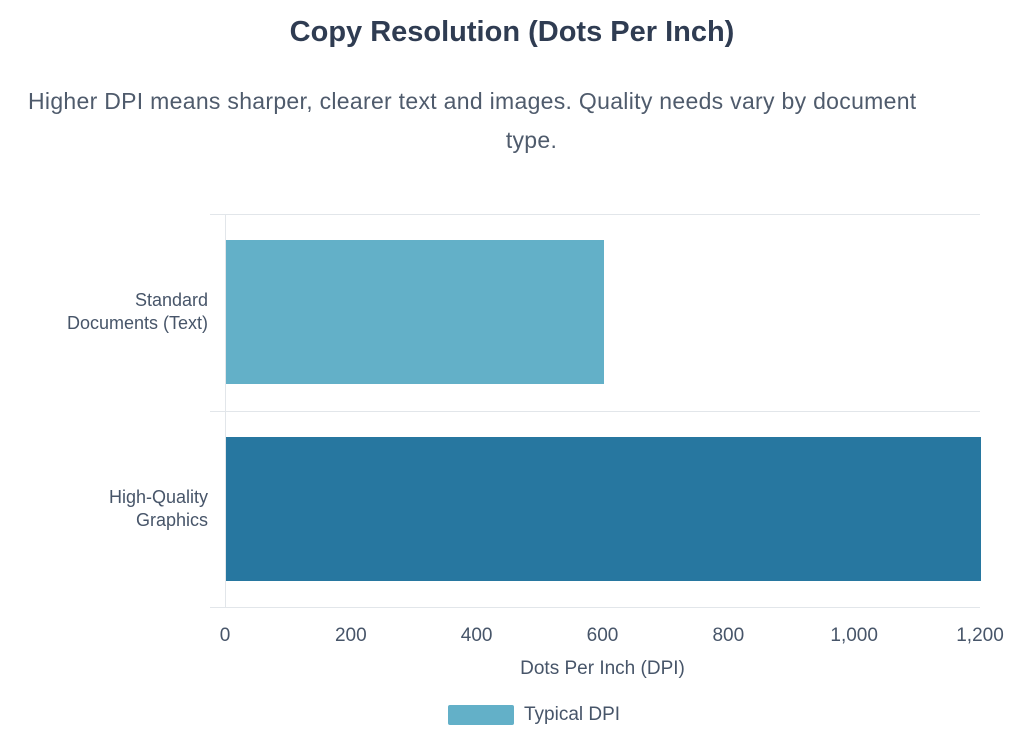 Image resolution: width=1024 pixels, height=748 pixels. What do you see at coordinates (572, 714) in the screenshot?
I see `legend-series-label: Typical DPI` at bounding box center [572, 714].